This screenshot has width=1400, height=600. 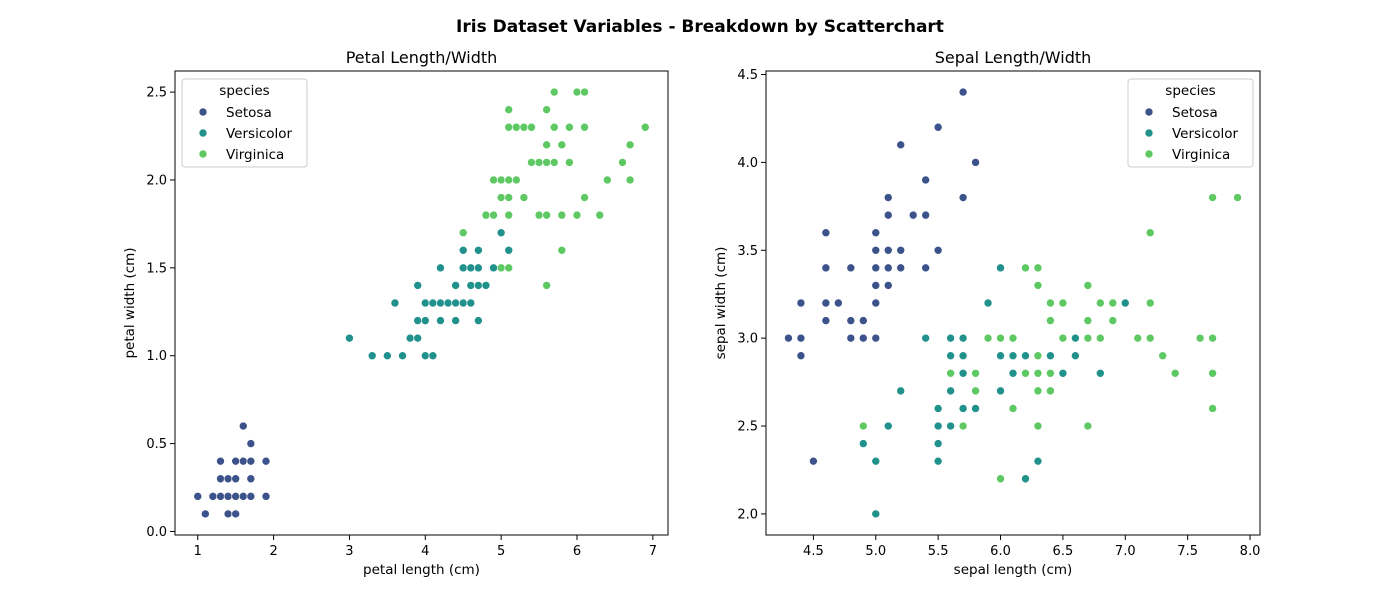 What do you see at coordinates (747, 75) in the screenshot?
I see `sepal-y-tick-label: 4.5` at bounding box center [747, 75].